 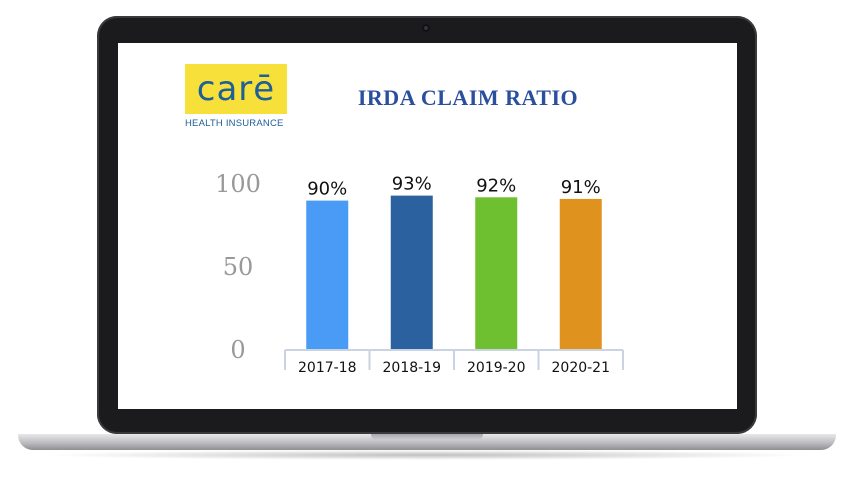 What do you see at coordinates (496, 368) in the screenshot?
I see `x-tick-label: 2019-20` at bounding box center [496, 368].